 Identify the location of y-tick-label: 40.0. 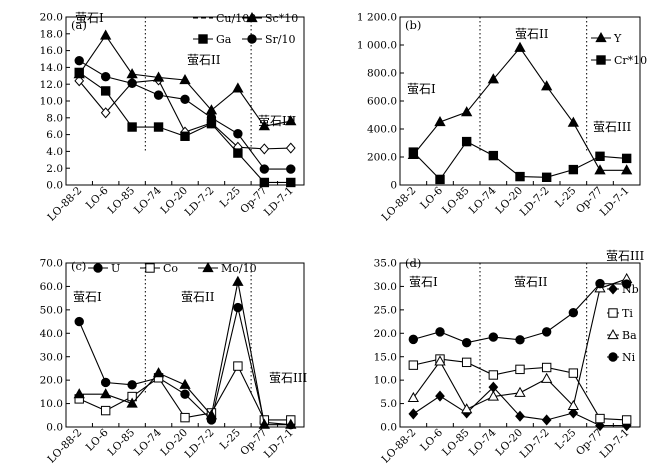
(51, 334).